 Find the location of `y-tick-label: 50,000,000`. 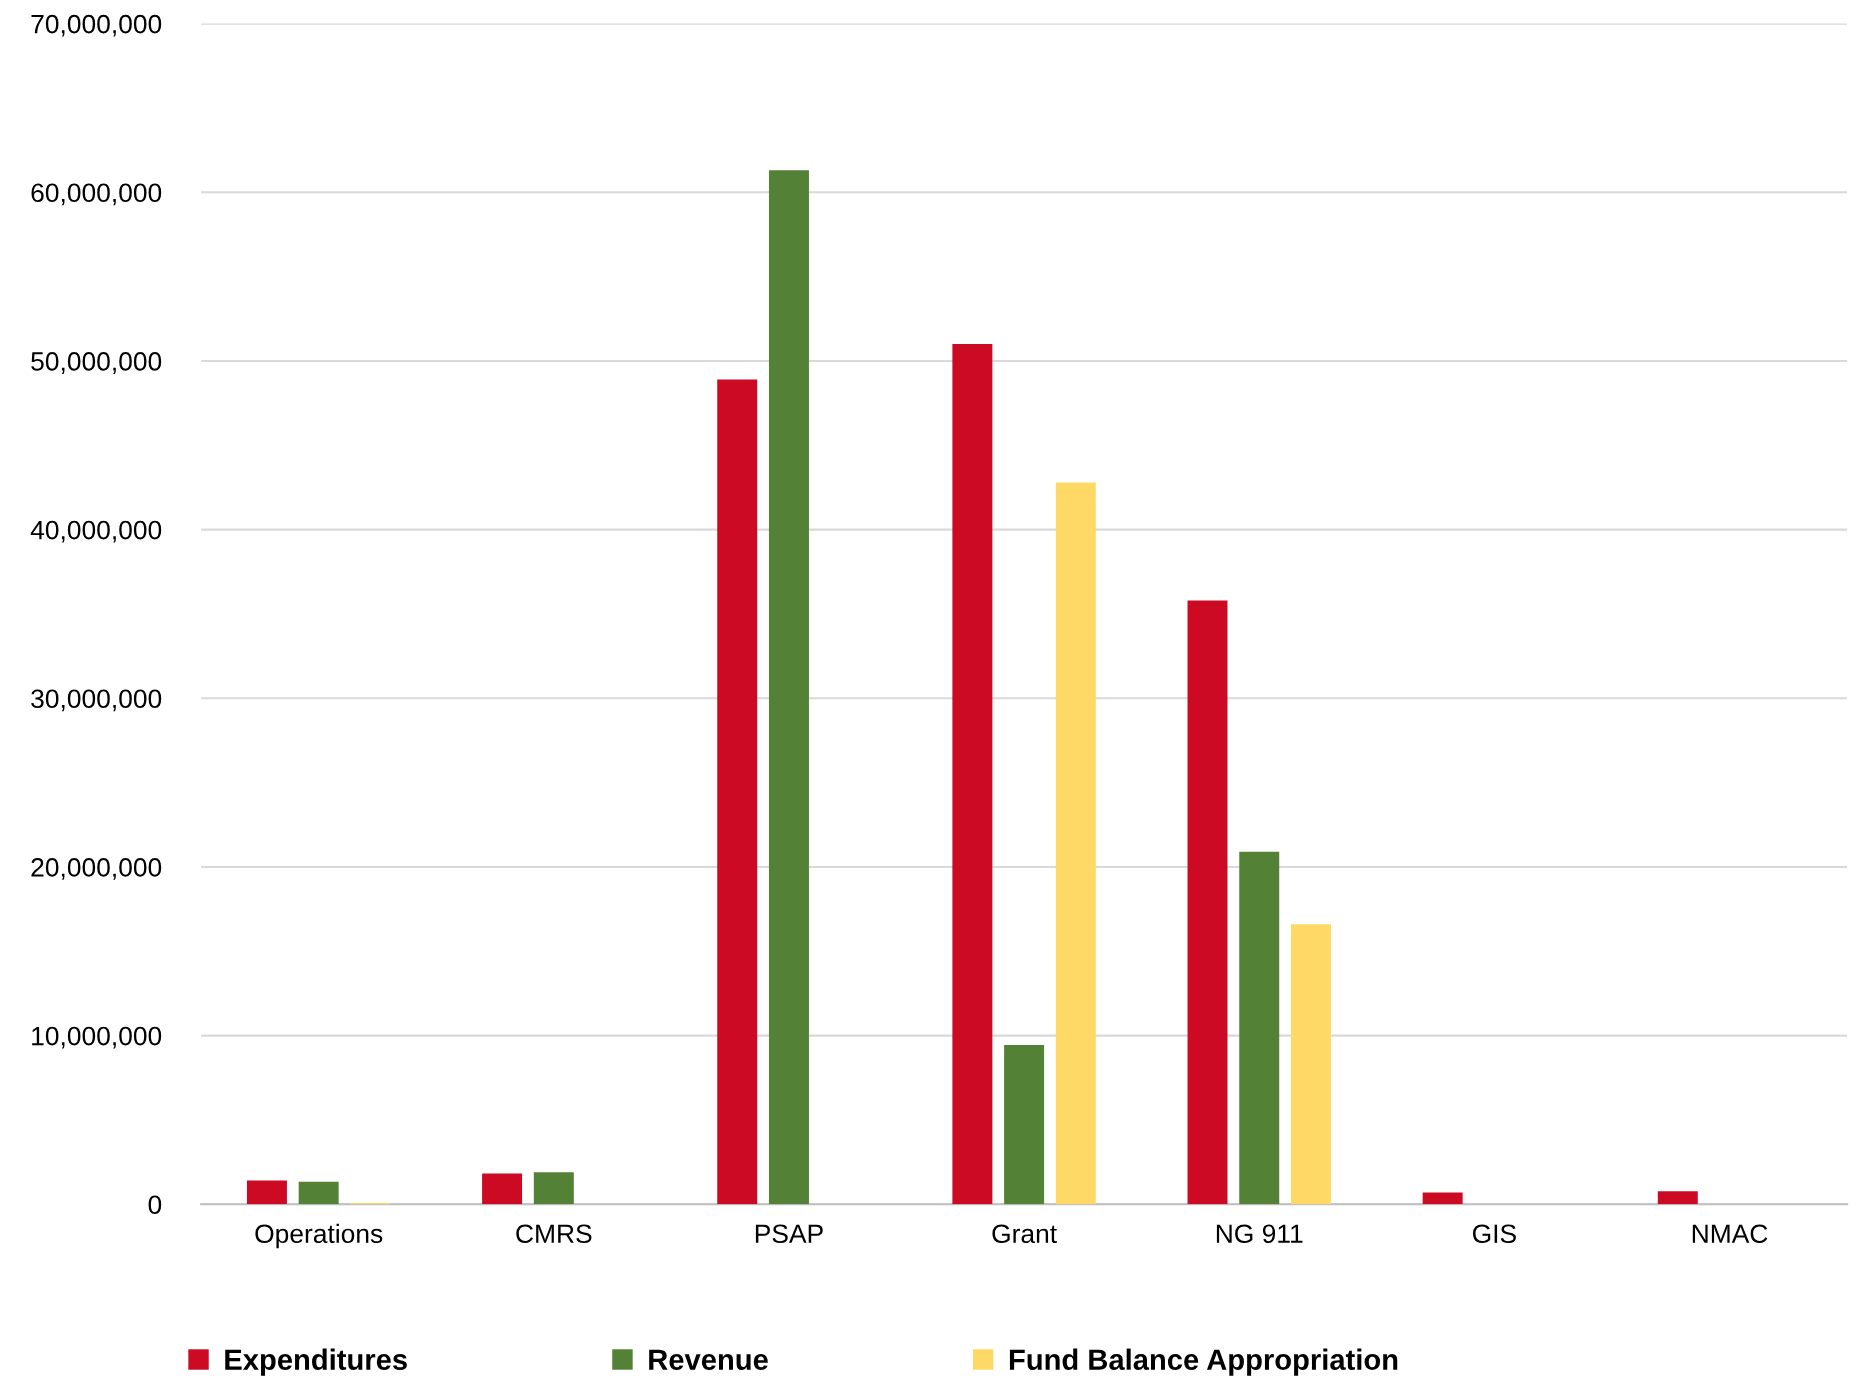

y-tick-label: 50,000,000 is located at coordinates (96, 363).